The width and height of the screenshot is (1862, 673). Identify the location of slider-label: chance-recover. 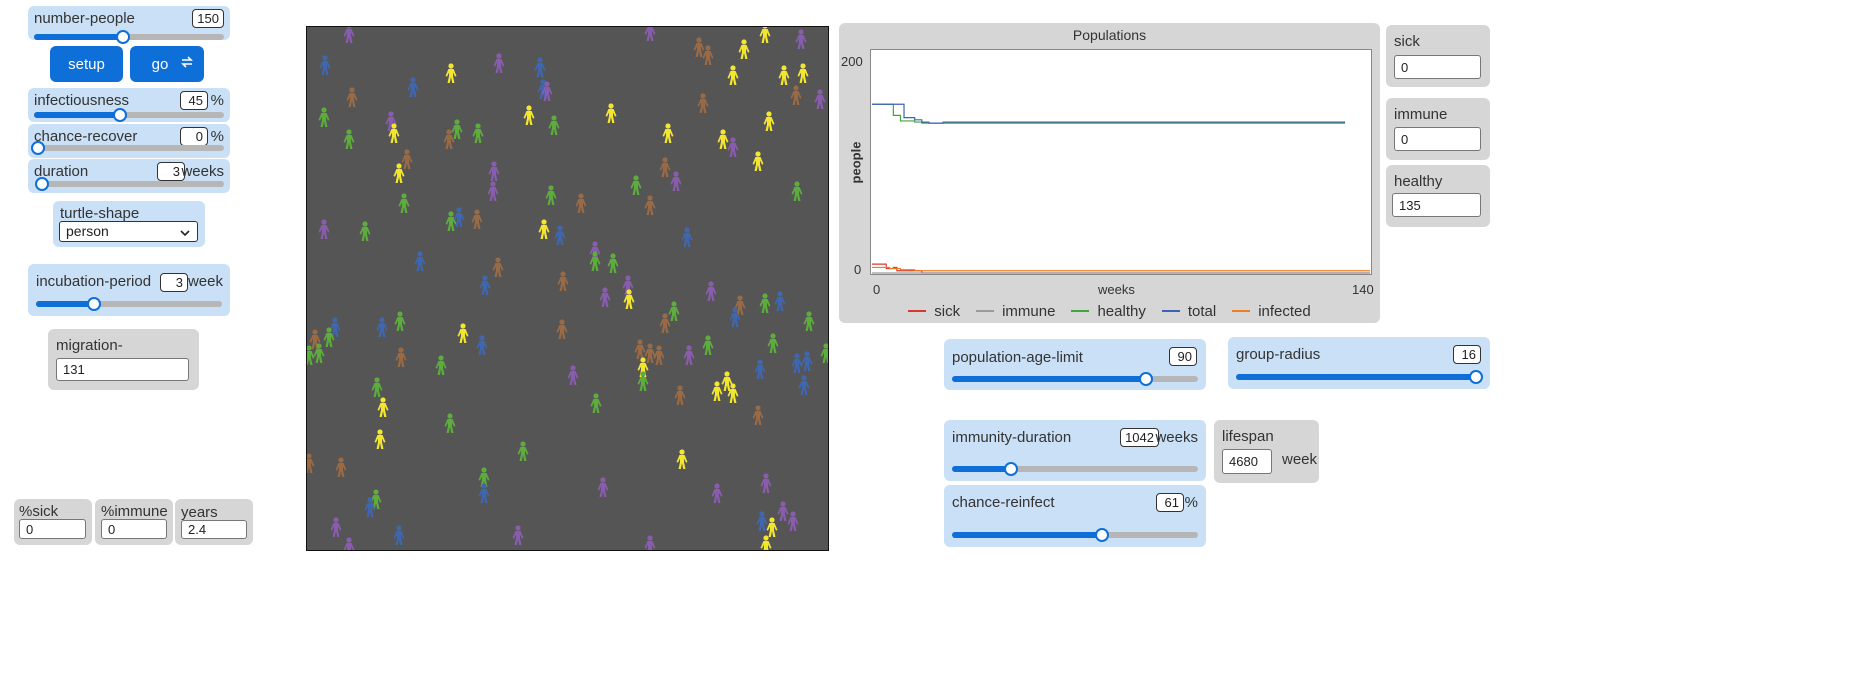
(86, 136).